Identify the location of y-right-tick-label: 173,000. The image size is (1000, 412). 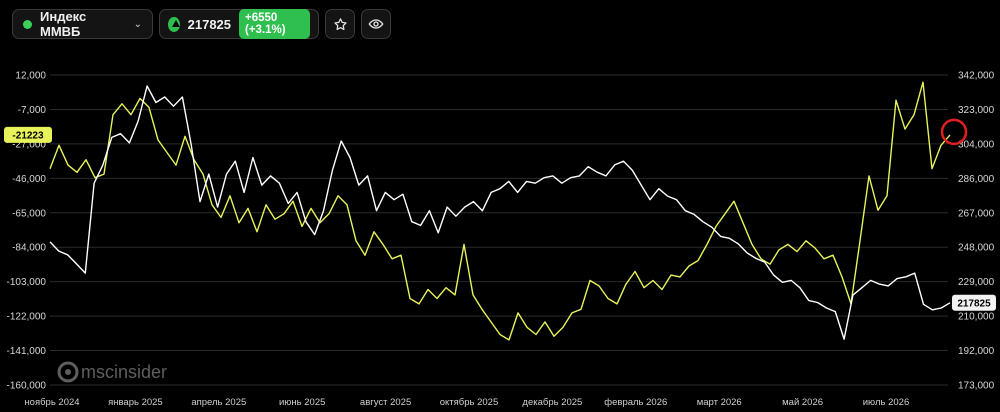
(976, 386).